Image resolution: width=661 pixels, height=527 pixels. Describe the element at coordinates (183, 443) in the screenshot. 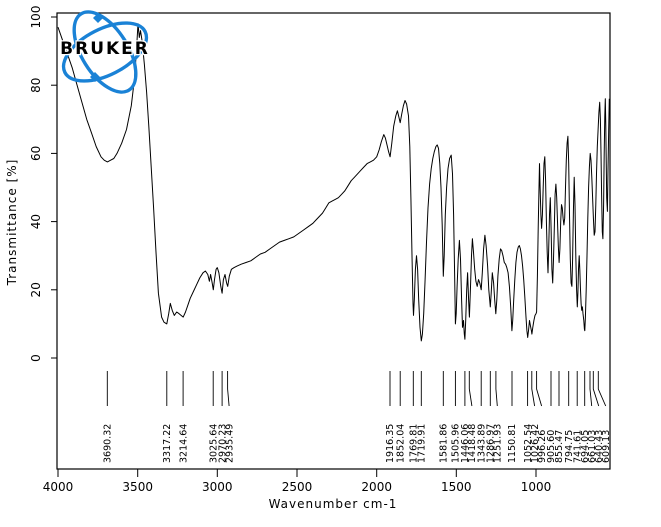

I see `peak-label: 3214.64` at that location.